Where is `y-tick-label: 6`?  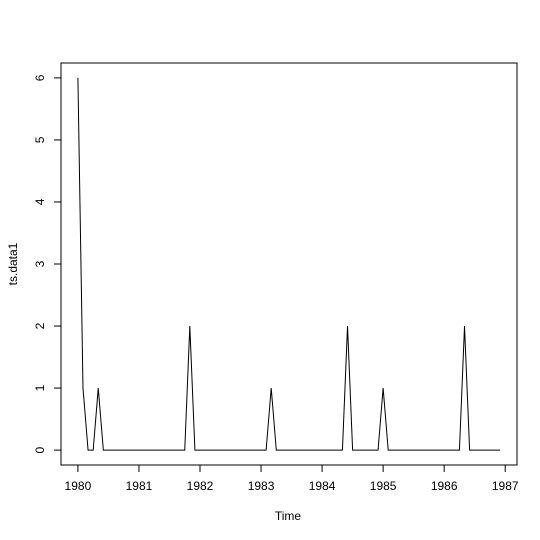
y-tick-label: 6 is located at coordinates (40, 77).